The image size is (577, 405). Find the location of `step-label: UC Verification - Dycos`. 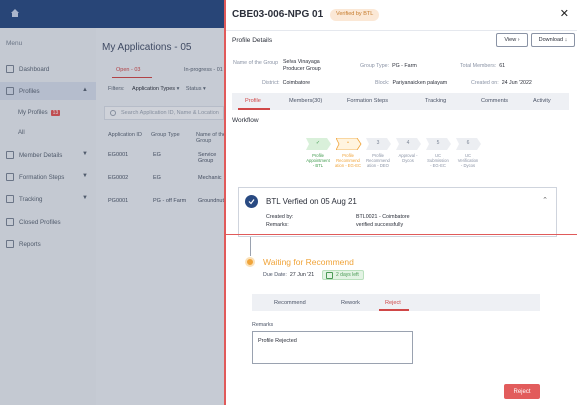

step-label: UC Verification - Dycos is located at coordinates (468, 160).